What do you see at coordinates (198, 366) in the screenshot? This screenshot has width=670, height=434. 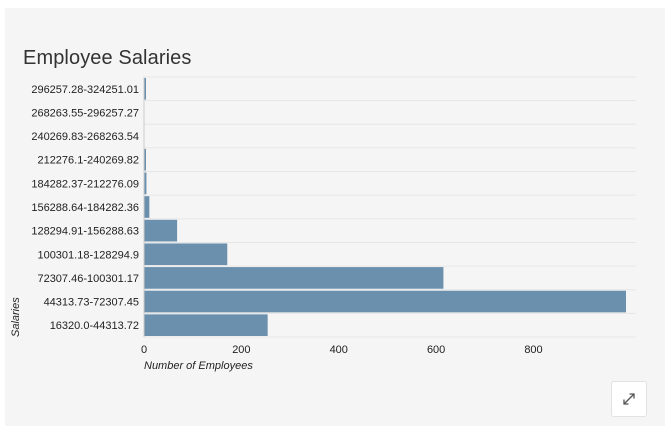 I see `x-axis-title: Number of Employees` at bounding box center [198, 366].